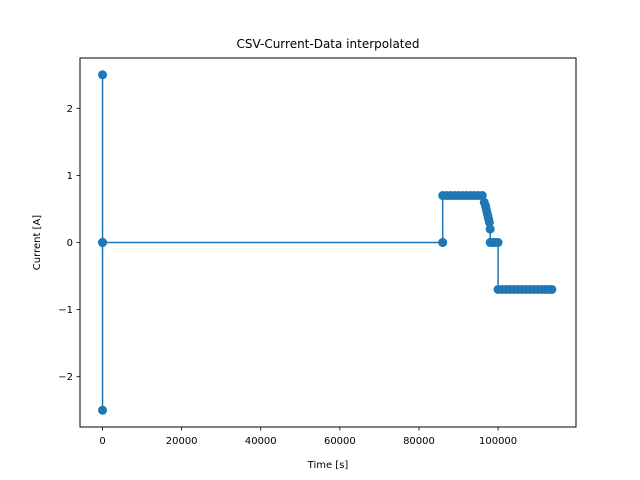 The height and width of the screenshot is (480, 640). Describe the element at coordinates (102, 441) in the screenshot. I see `x-tick-label: 0` at that location.